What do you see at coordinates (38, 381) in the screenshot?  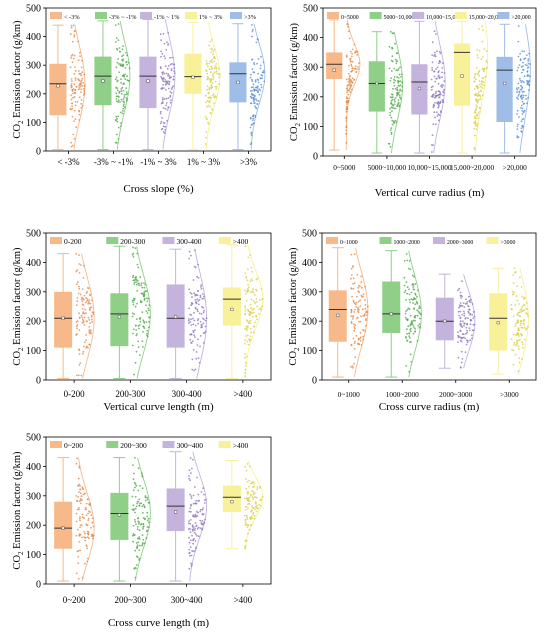 I see `y-tick-label: 0` at bounding box center [38, 381].